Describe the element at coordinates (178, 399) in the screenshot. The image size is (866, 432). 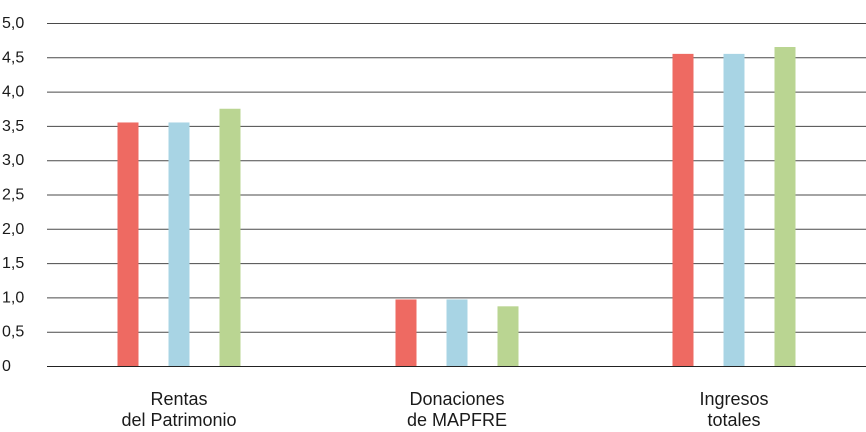
I see `category-label: Rentas` at that location.